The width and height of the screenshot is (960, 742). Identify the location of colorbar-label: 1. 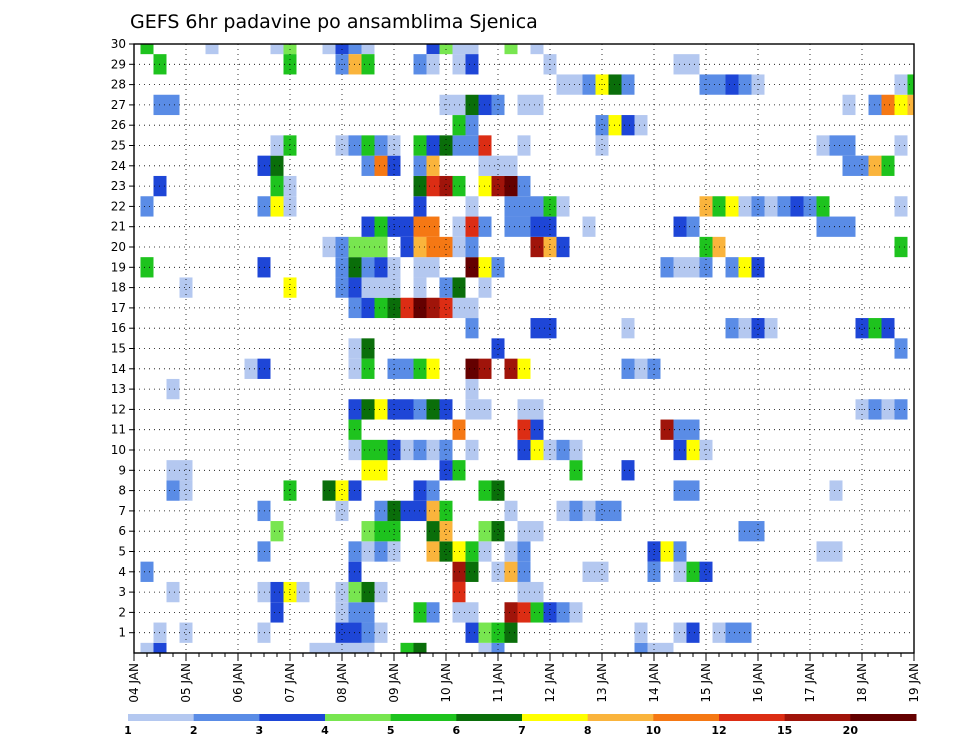
(128, 730).